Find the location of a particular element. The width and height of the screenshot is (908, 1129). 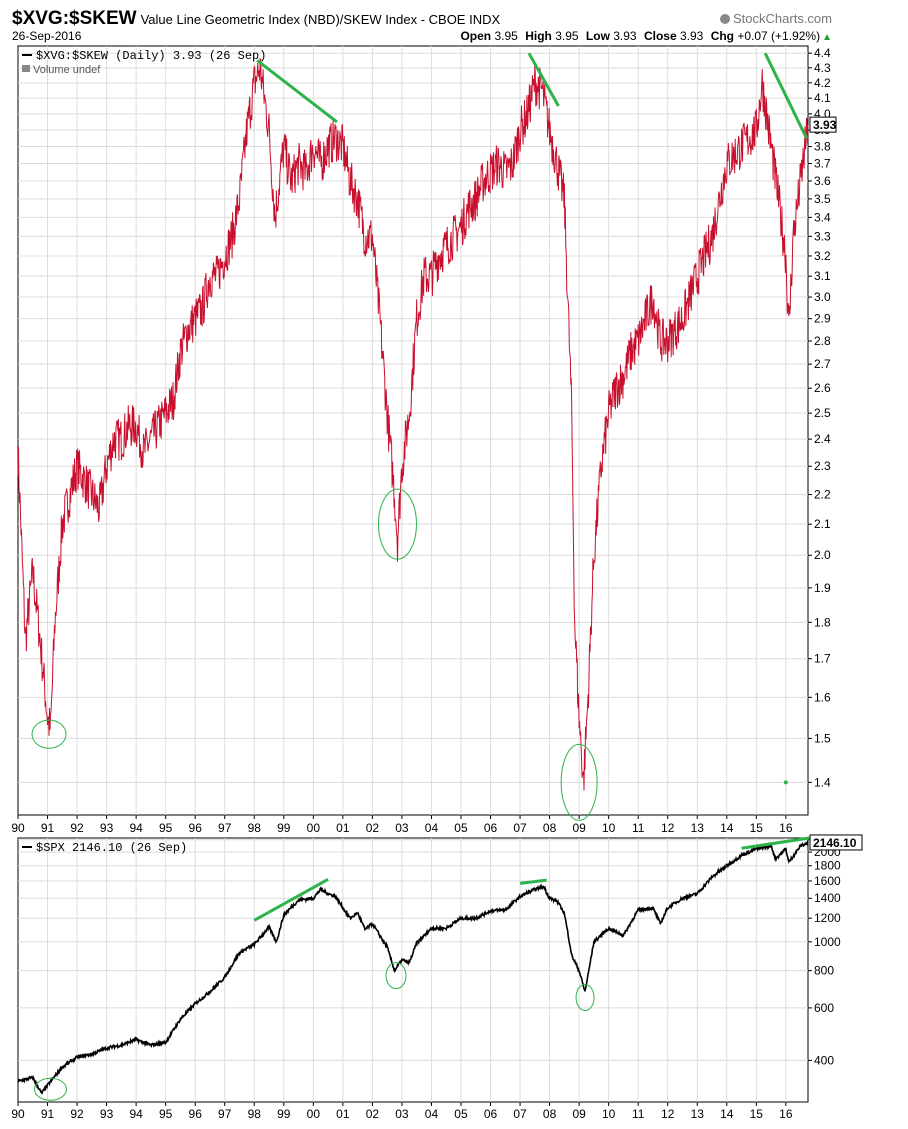

volume-icon is located at coordinates (26, 68).